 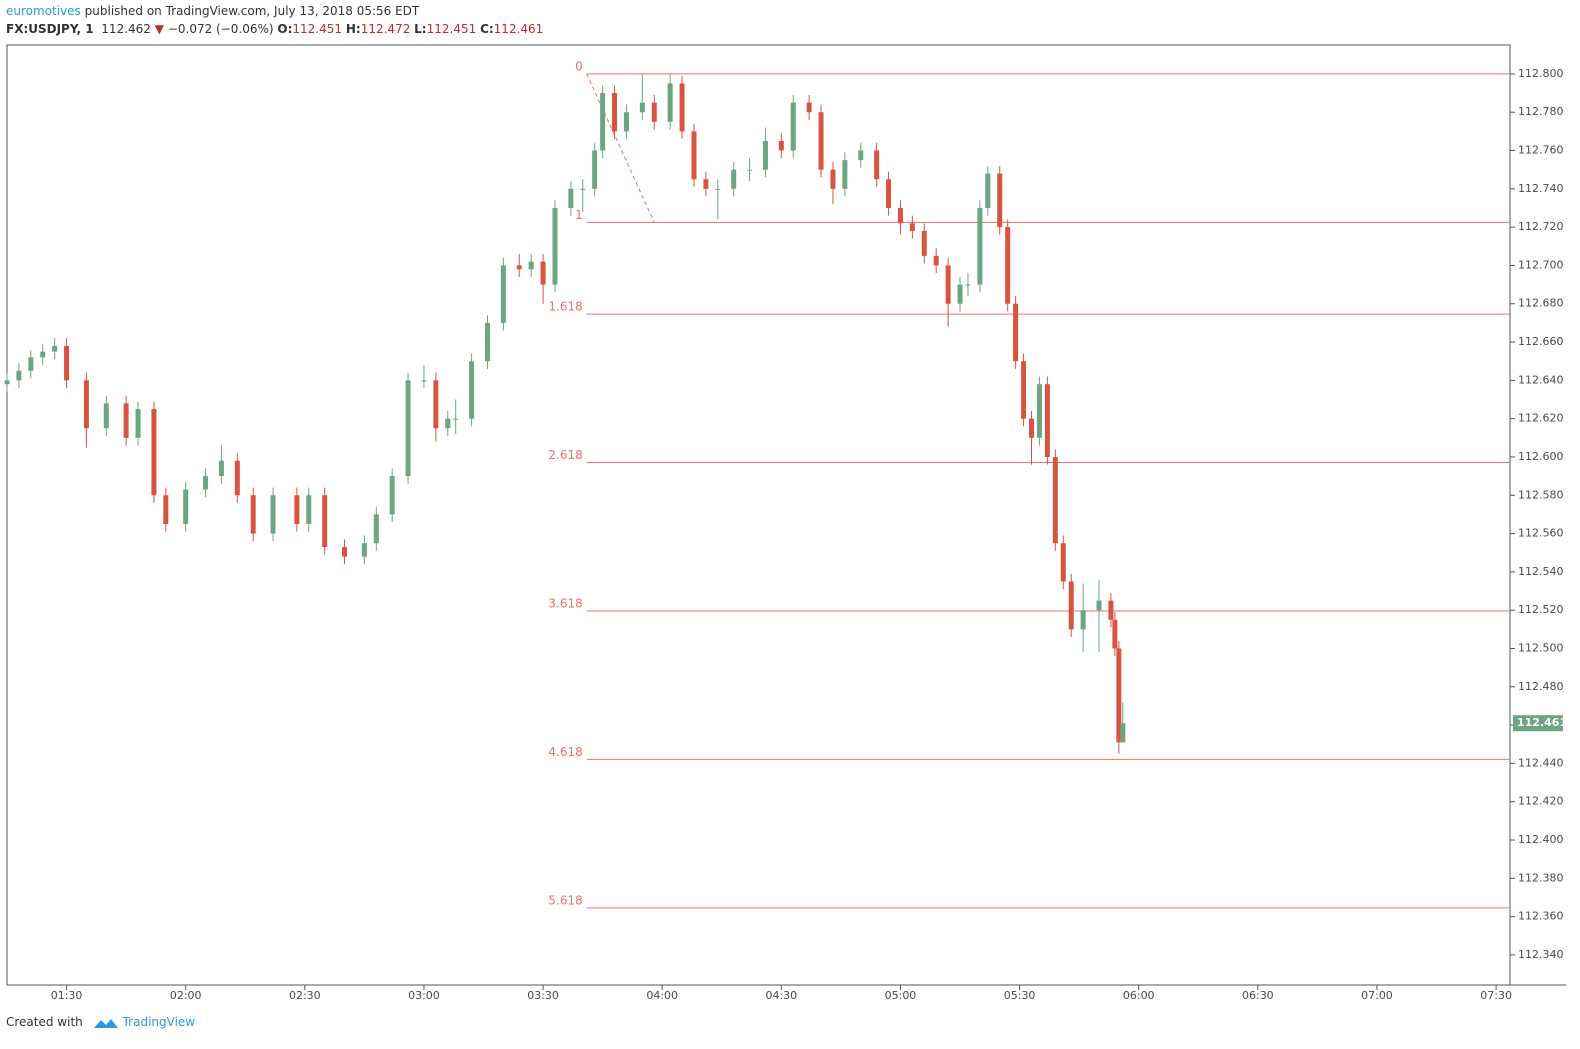 I want to click on x-tick-label: 03:00, so click(x=424, y=995).